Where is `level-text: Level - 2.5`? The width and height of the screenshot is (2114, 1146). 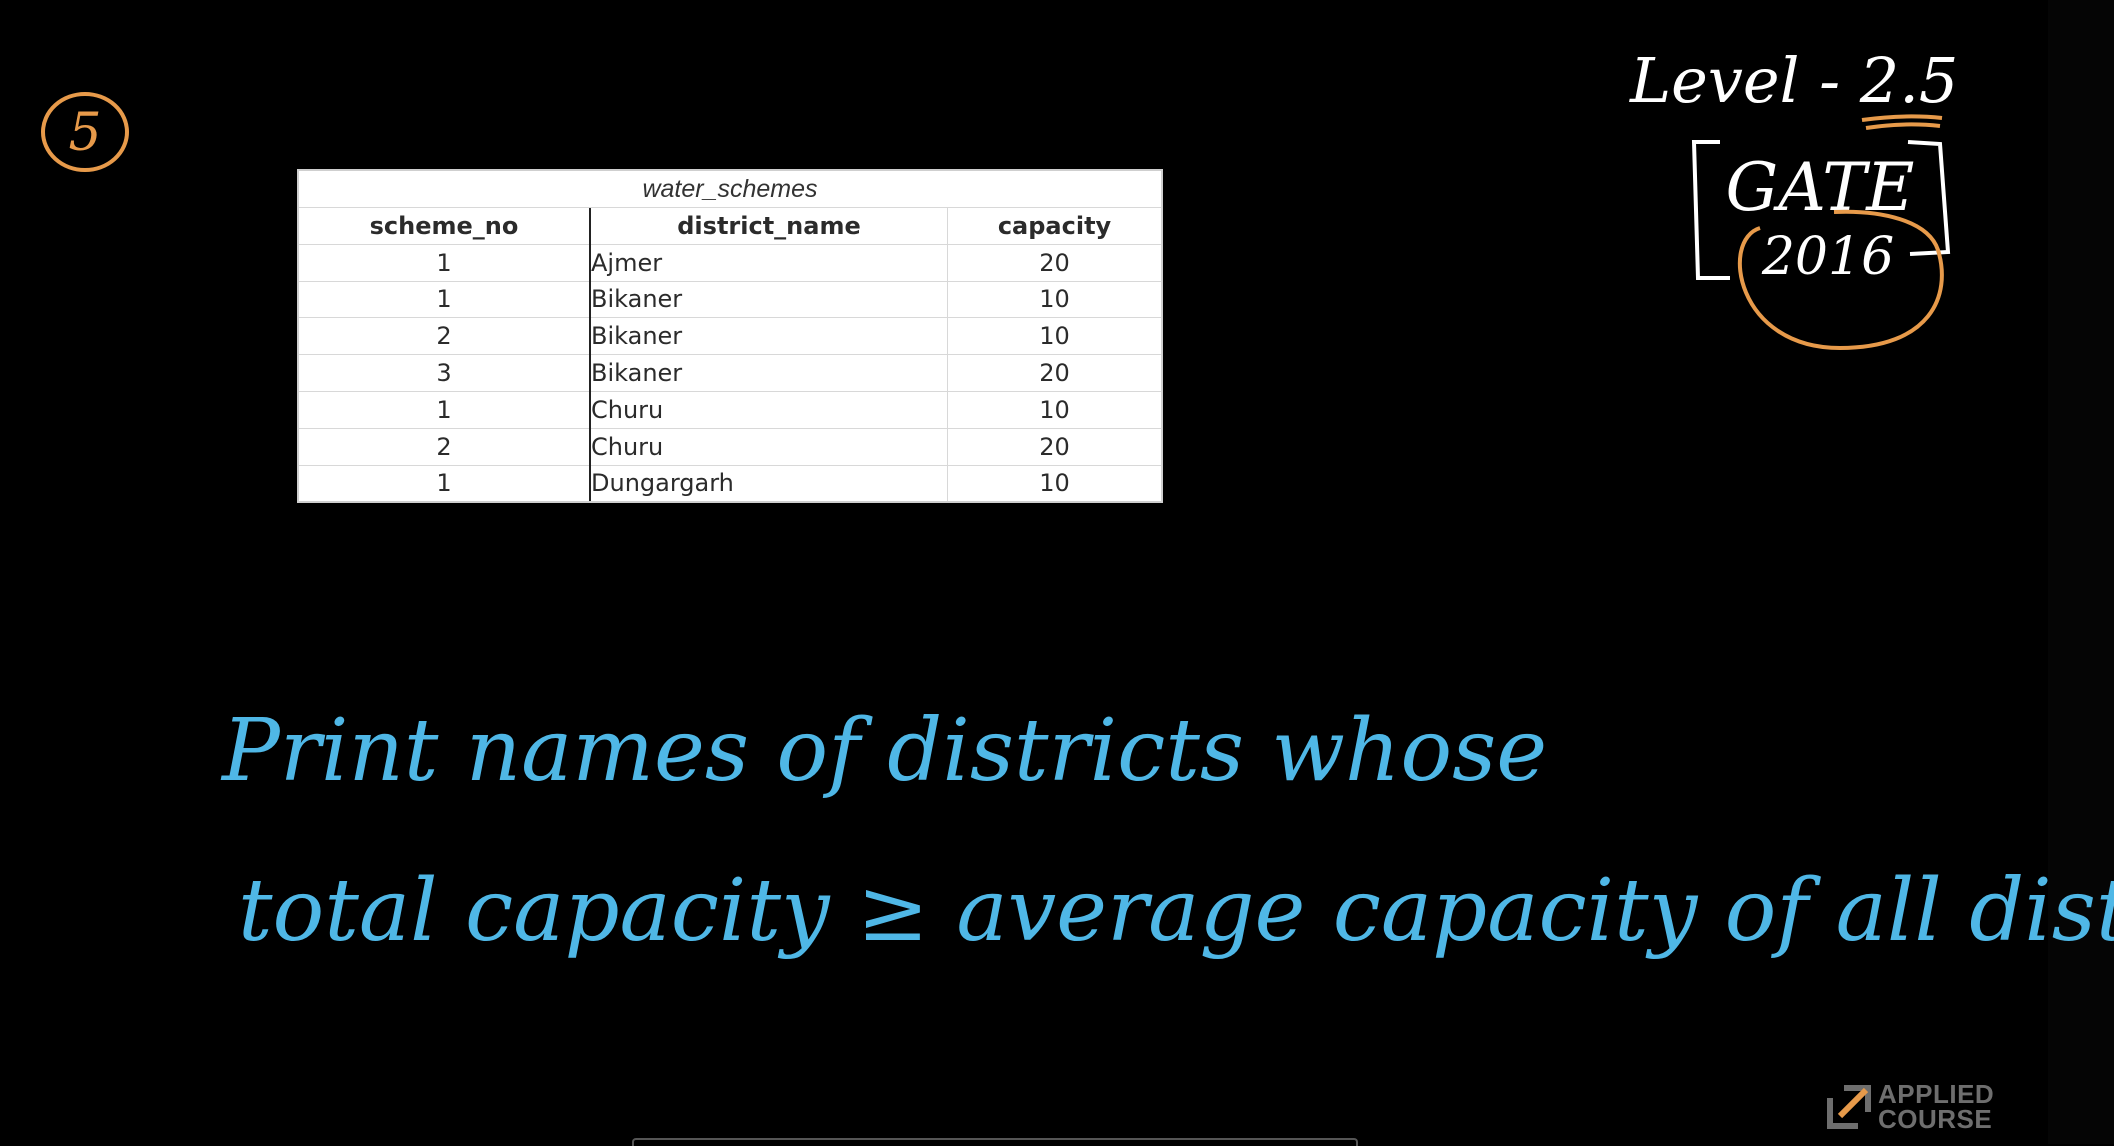
level-text: Level - 2.5 is located at coordinates (1793, 80).